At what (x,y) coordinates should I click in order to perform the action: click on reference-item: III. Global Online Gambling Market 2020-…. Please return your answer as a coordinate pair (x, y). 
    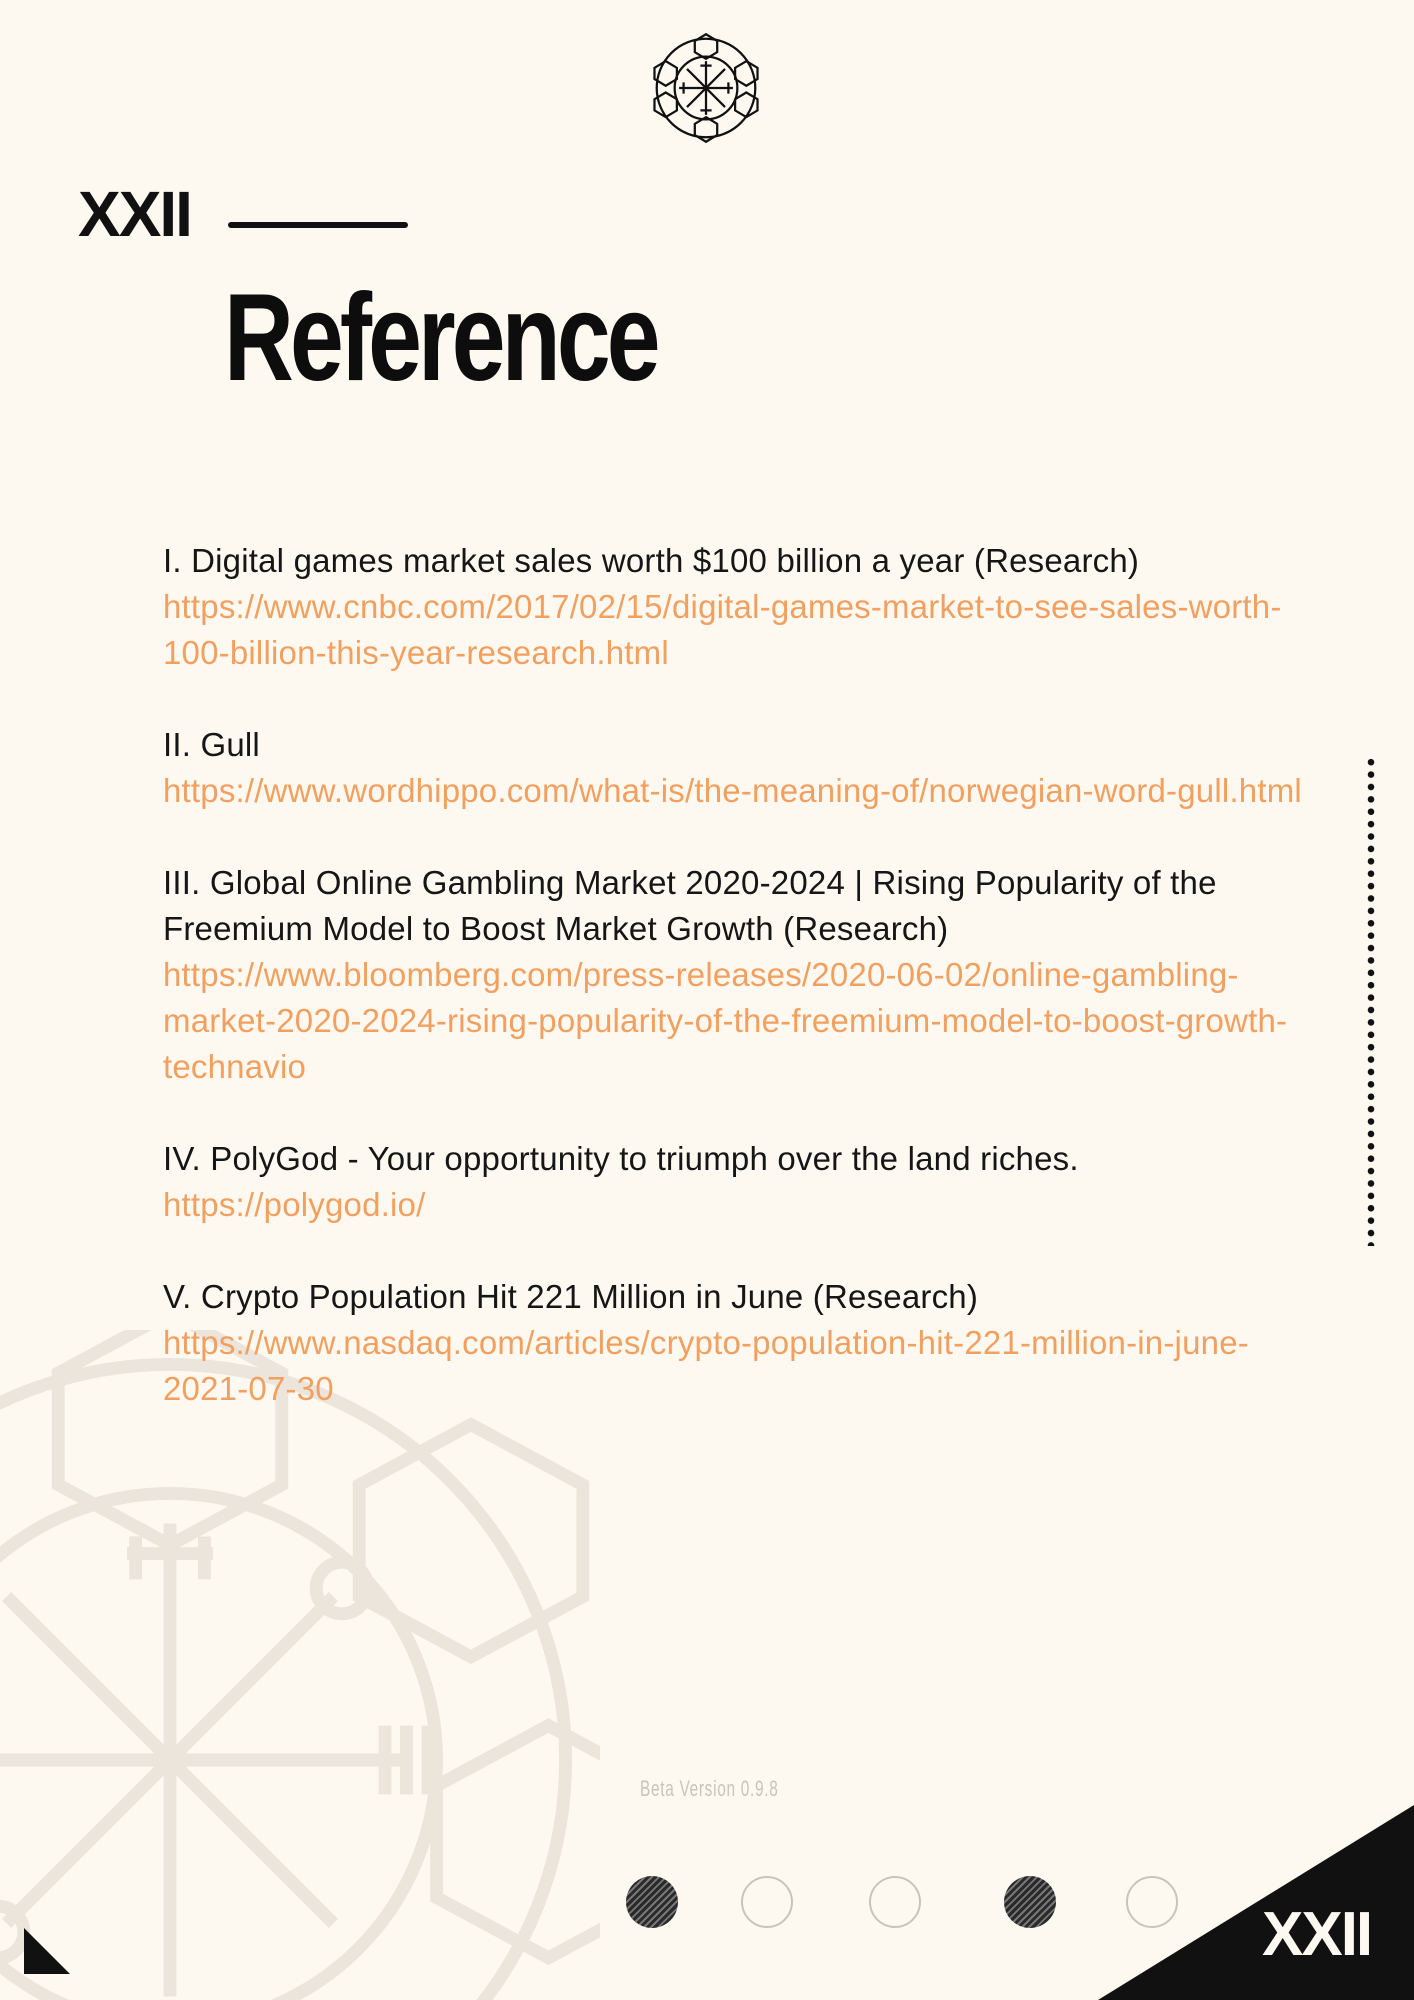
    Looking at the image, I should click on (743, 975).